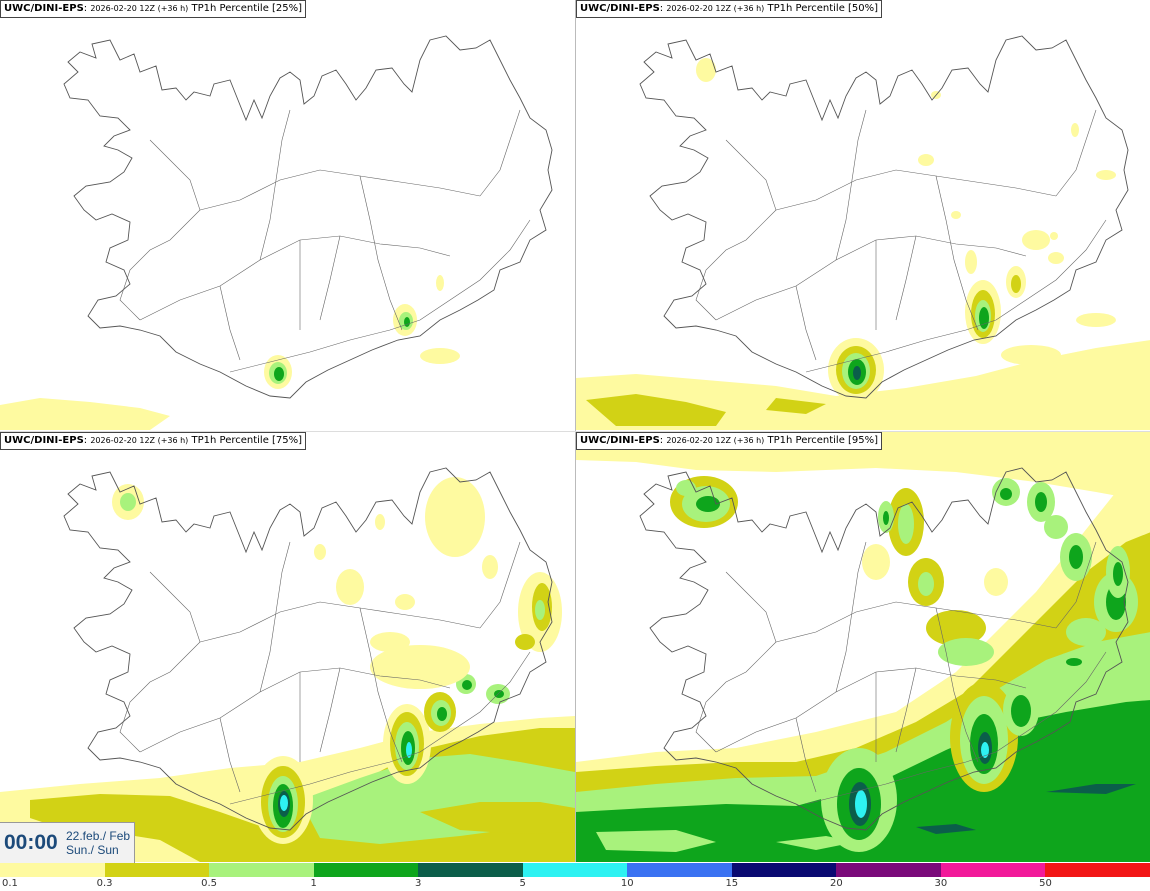 Image resolution: width=1150 pixels, height=891 pixels. I want to click on panel-divider-horizontal, so click(575, 431).